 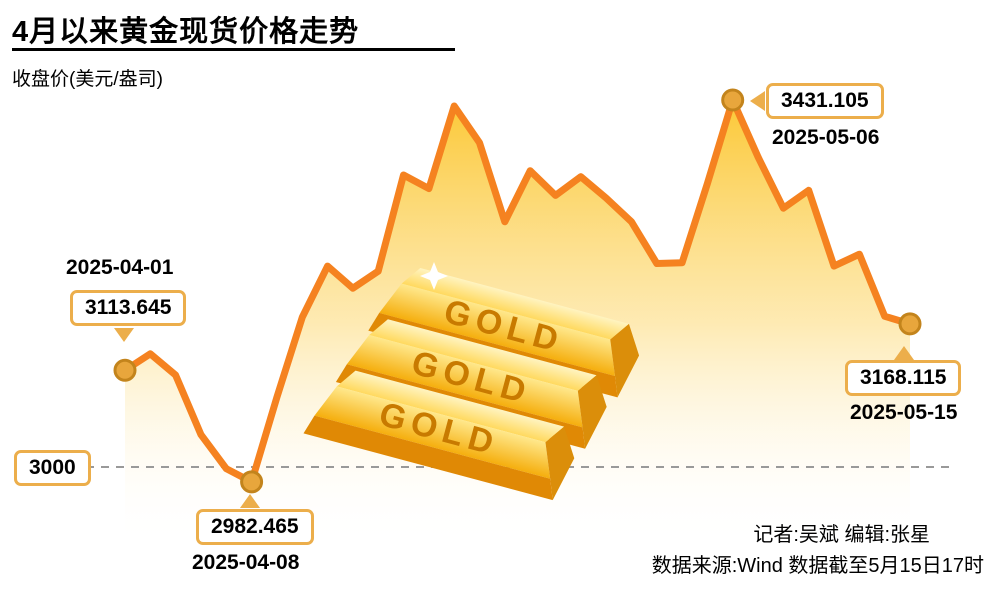 What do you see at coordinates (128, 308) in the screenshot?
I see `annotation-value-2025-04-01: 3113.645` at bounding box center [128, 308].